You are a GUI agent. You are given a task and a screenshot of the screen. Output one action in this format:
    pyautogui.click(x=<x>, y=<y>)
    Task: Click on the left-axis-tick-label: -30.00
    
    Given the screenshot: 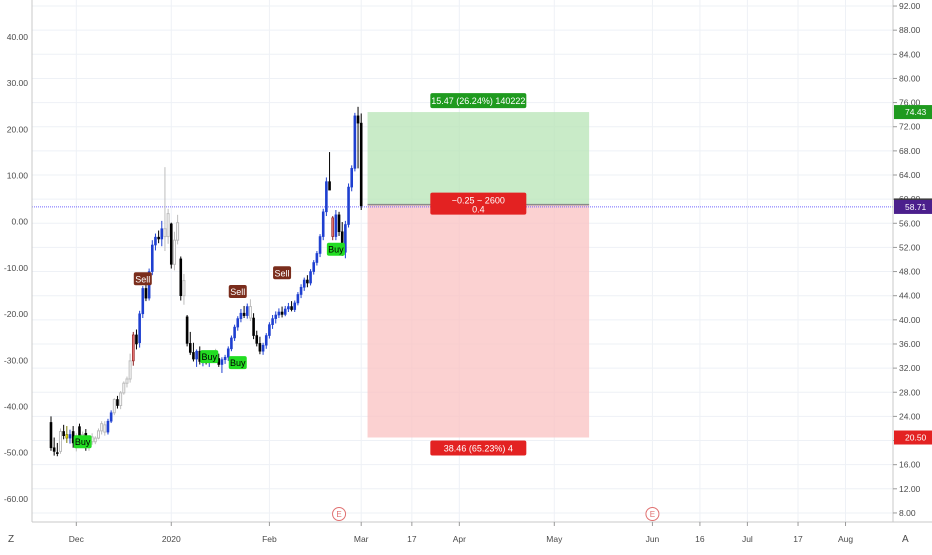 What is the action you would take?
    pyautogui.click(x=16, y=360)
    